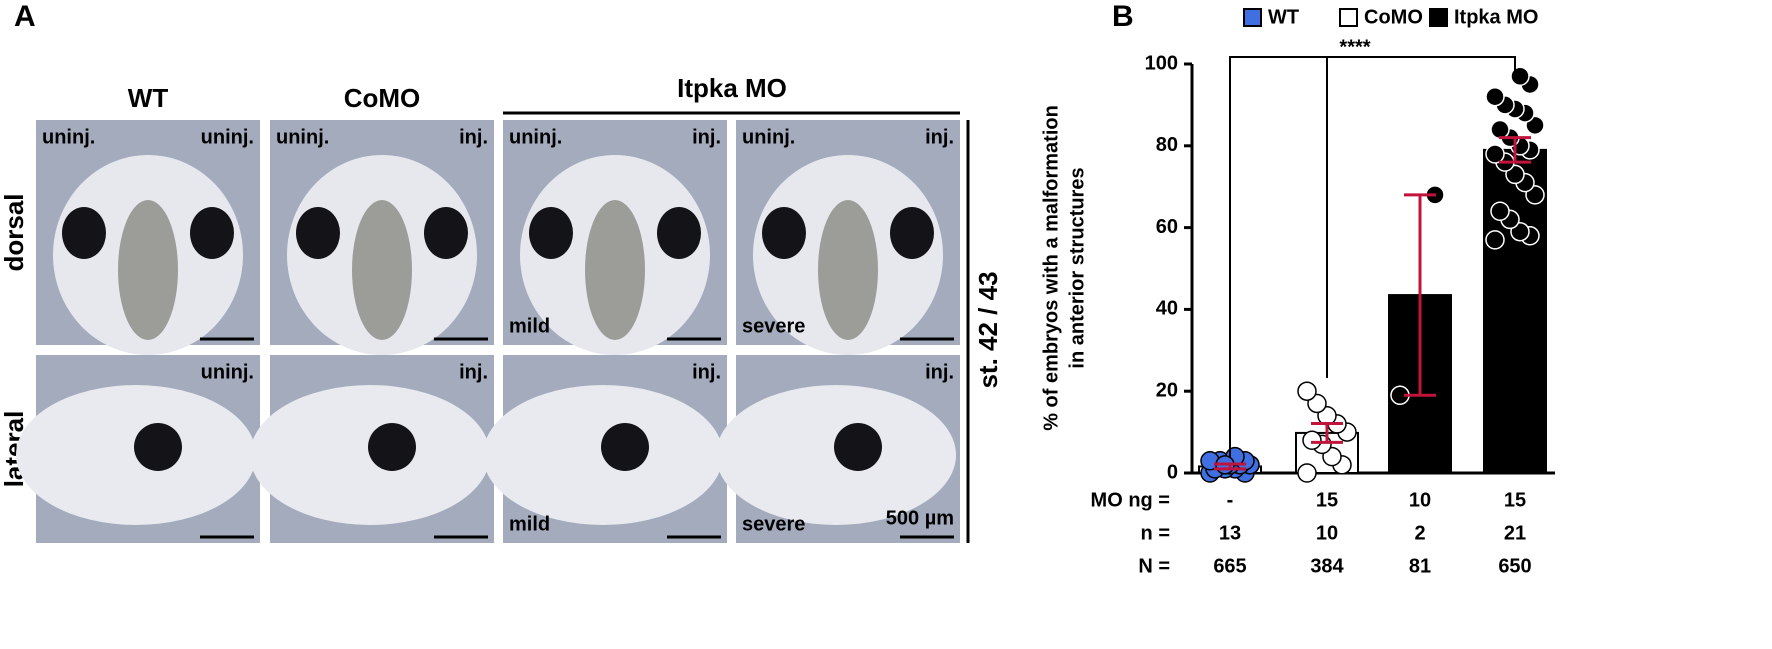 This screenshot has width=1772, height=649. What do you see at coordinates (25, 16) in the screenshot?
I see `panel-label: A` at bounding box center [25, 16].